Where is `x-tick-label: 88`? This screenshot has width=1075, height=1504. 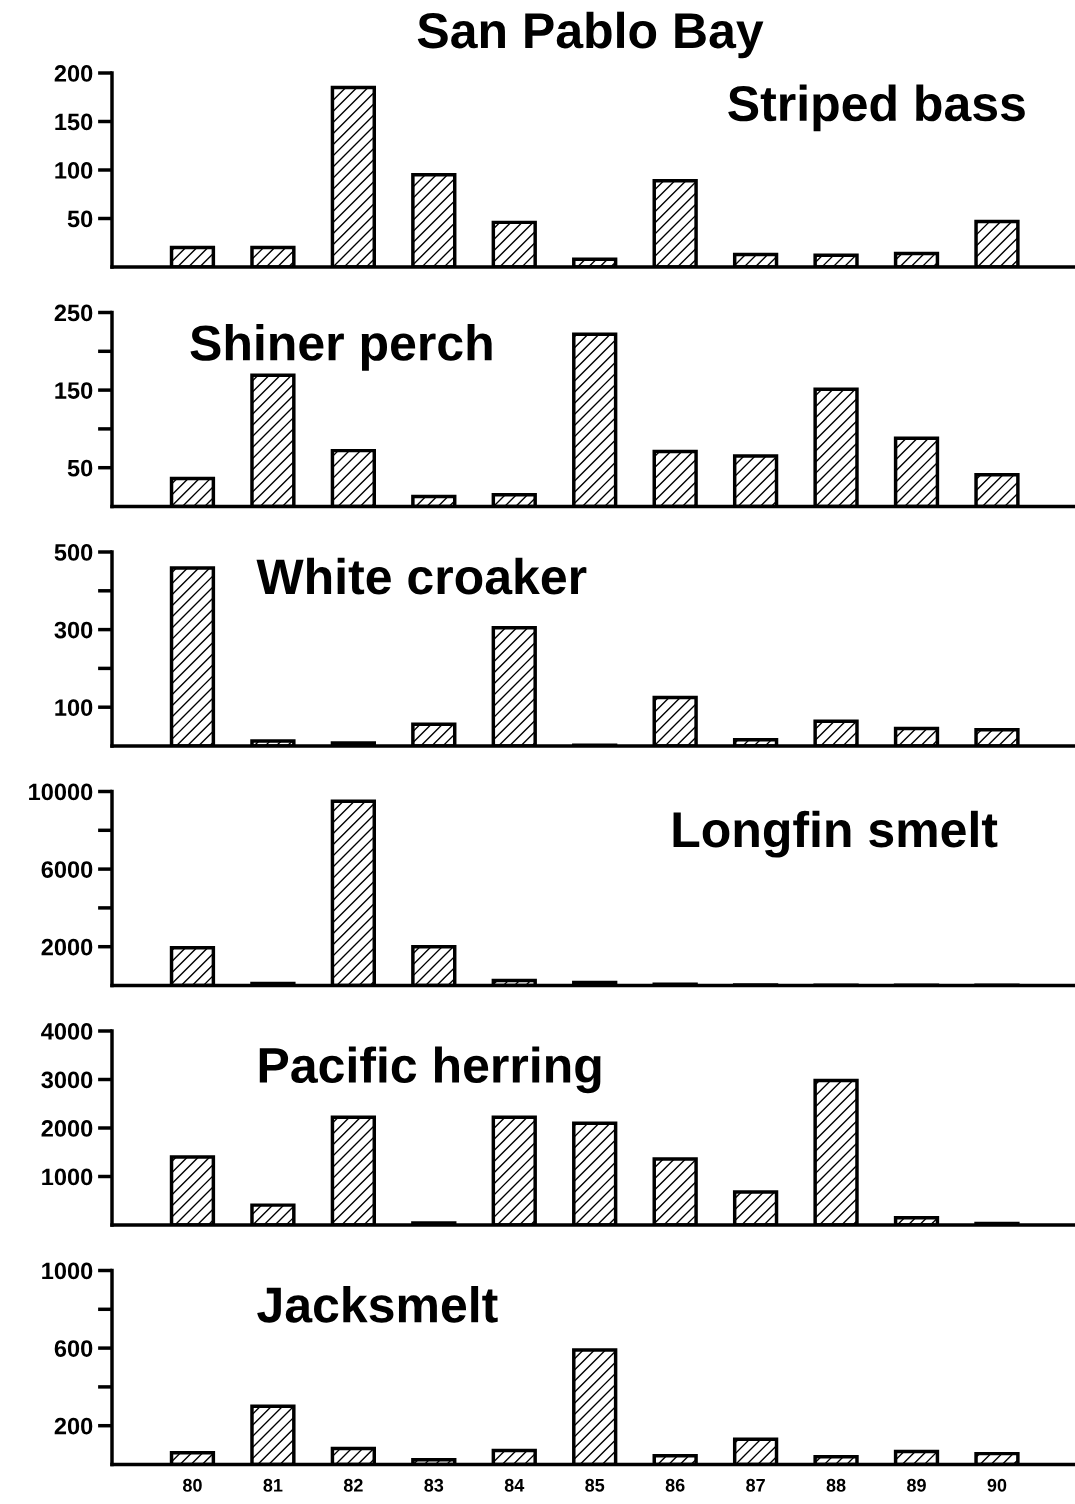 x-tick-label: 88 is located at coordinates (836, 1485).